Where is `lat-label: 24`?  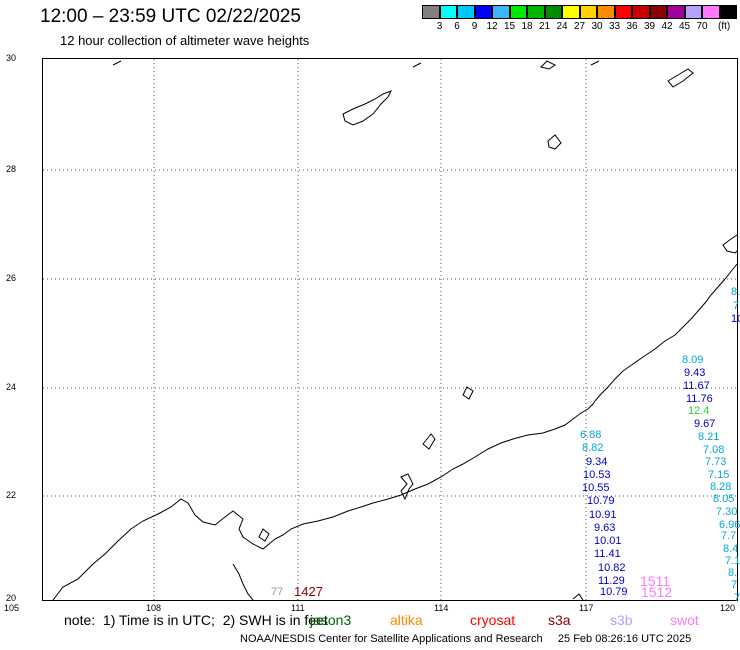 lat-label: 24 is located at coordinates (11, 387).